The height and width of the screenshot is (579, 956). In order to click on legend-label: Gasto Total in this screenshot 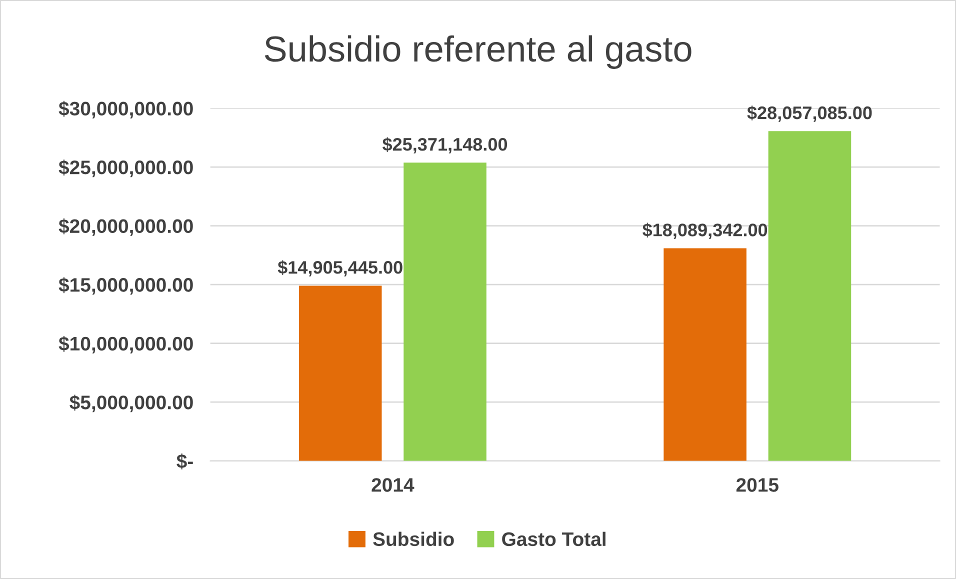, I will do `click(554, 539)`.